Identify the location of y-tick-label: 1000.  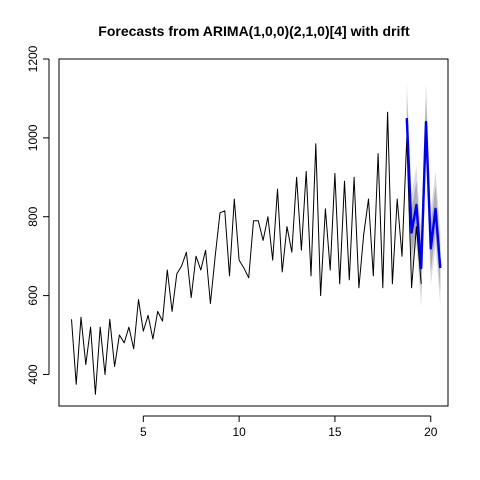
(33, 137).